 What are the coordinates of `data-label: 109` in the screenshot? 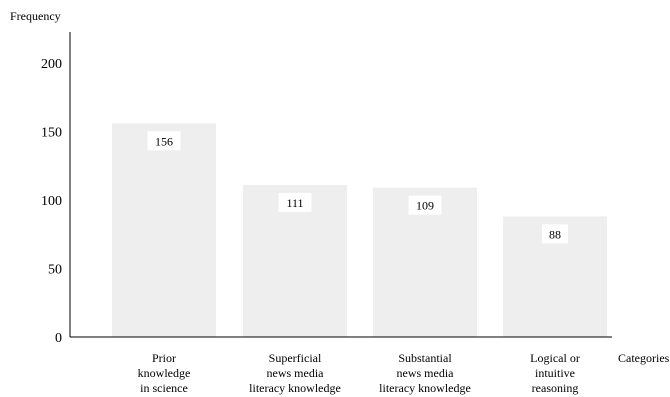 It's located at (425, 206).